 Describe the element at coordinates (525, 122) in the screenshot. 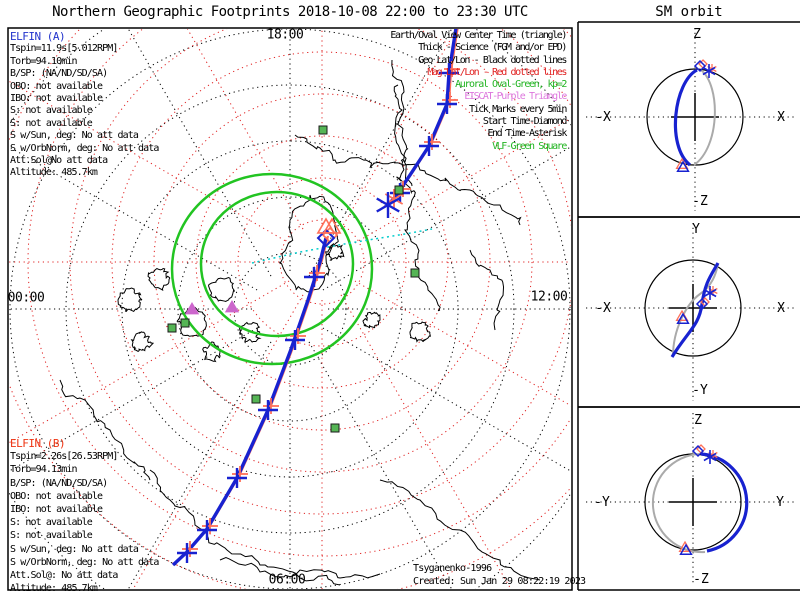

I see `legend-item: Start Time-Diamond` at that location.